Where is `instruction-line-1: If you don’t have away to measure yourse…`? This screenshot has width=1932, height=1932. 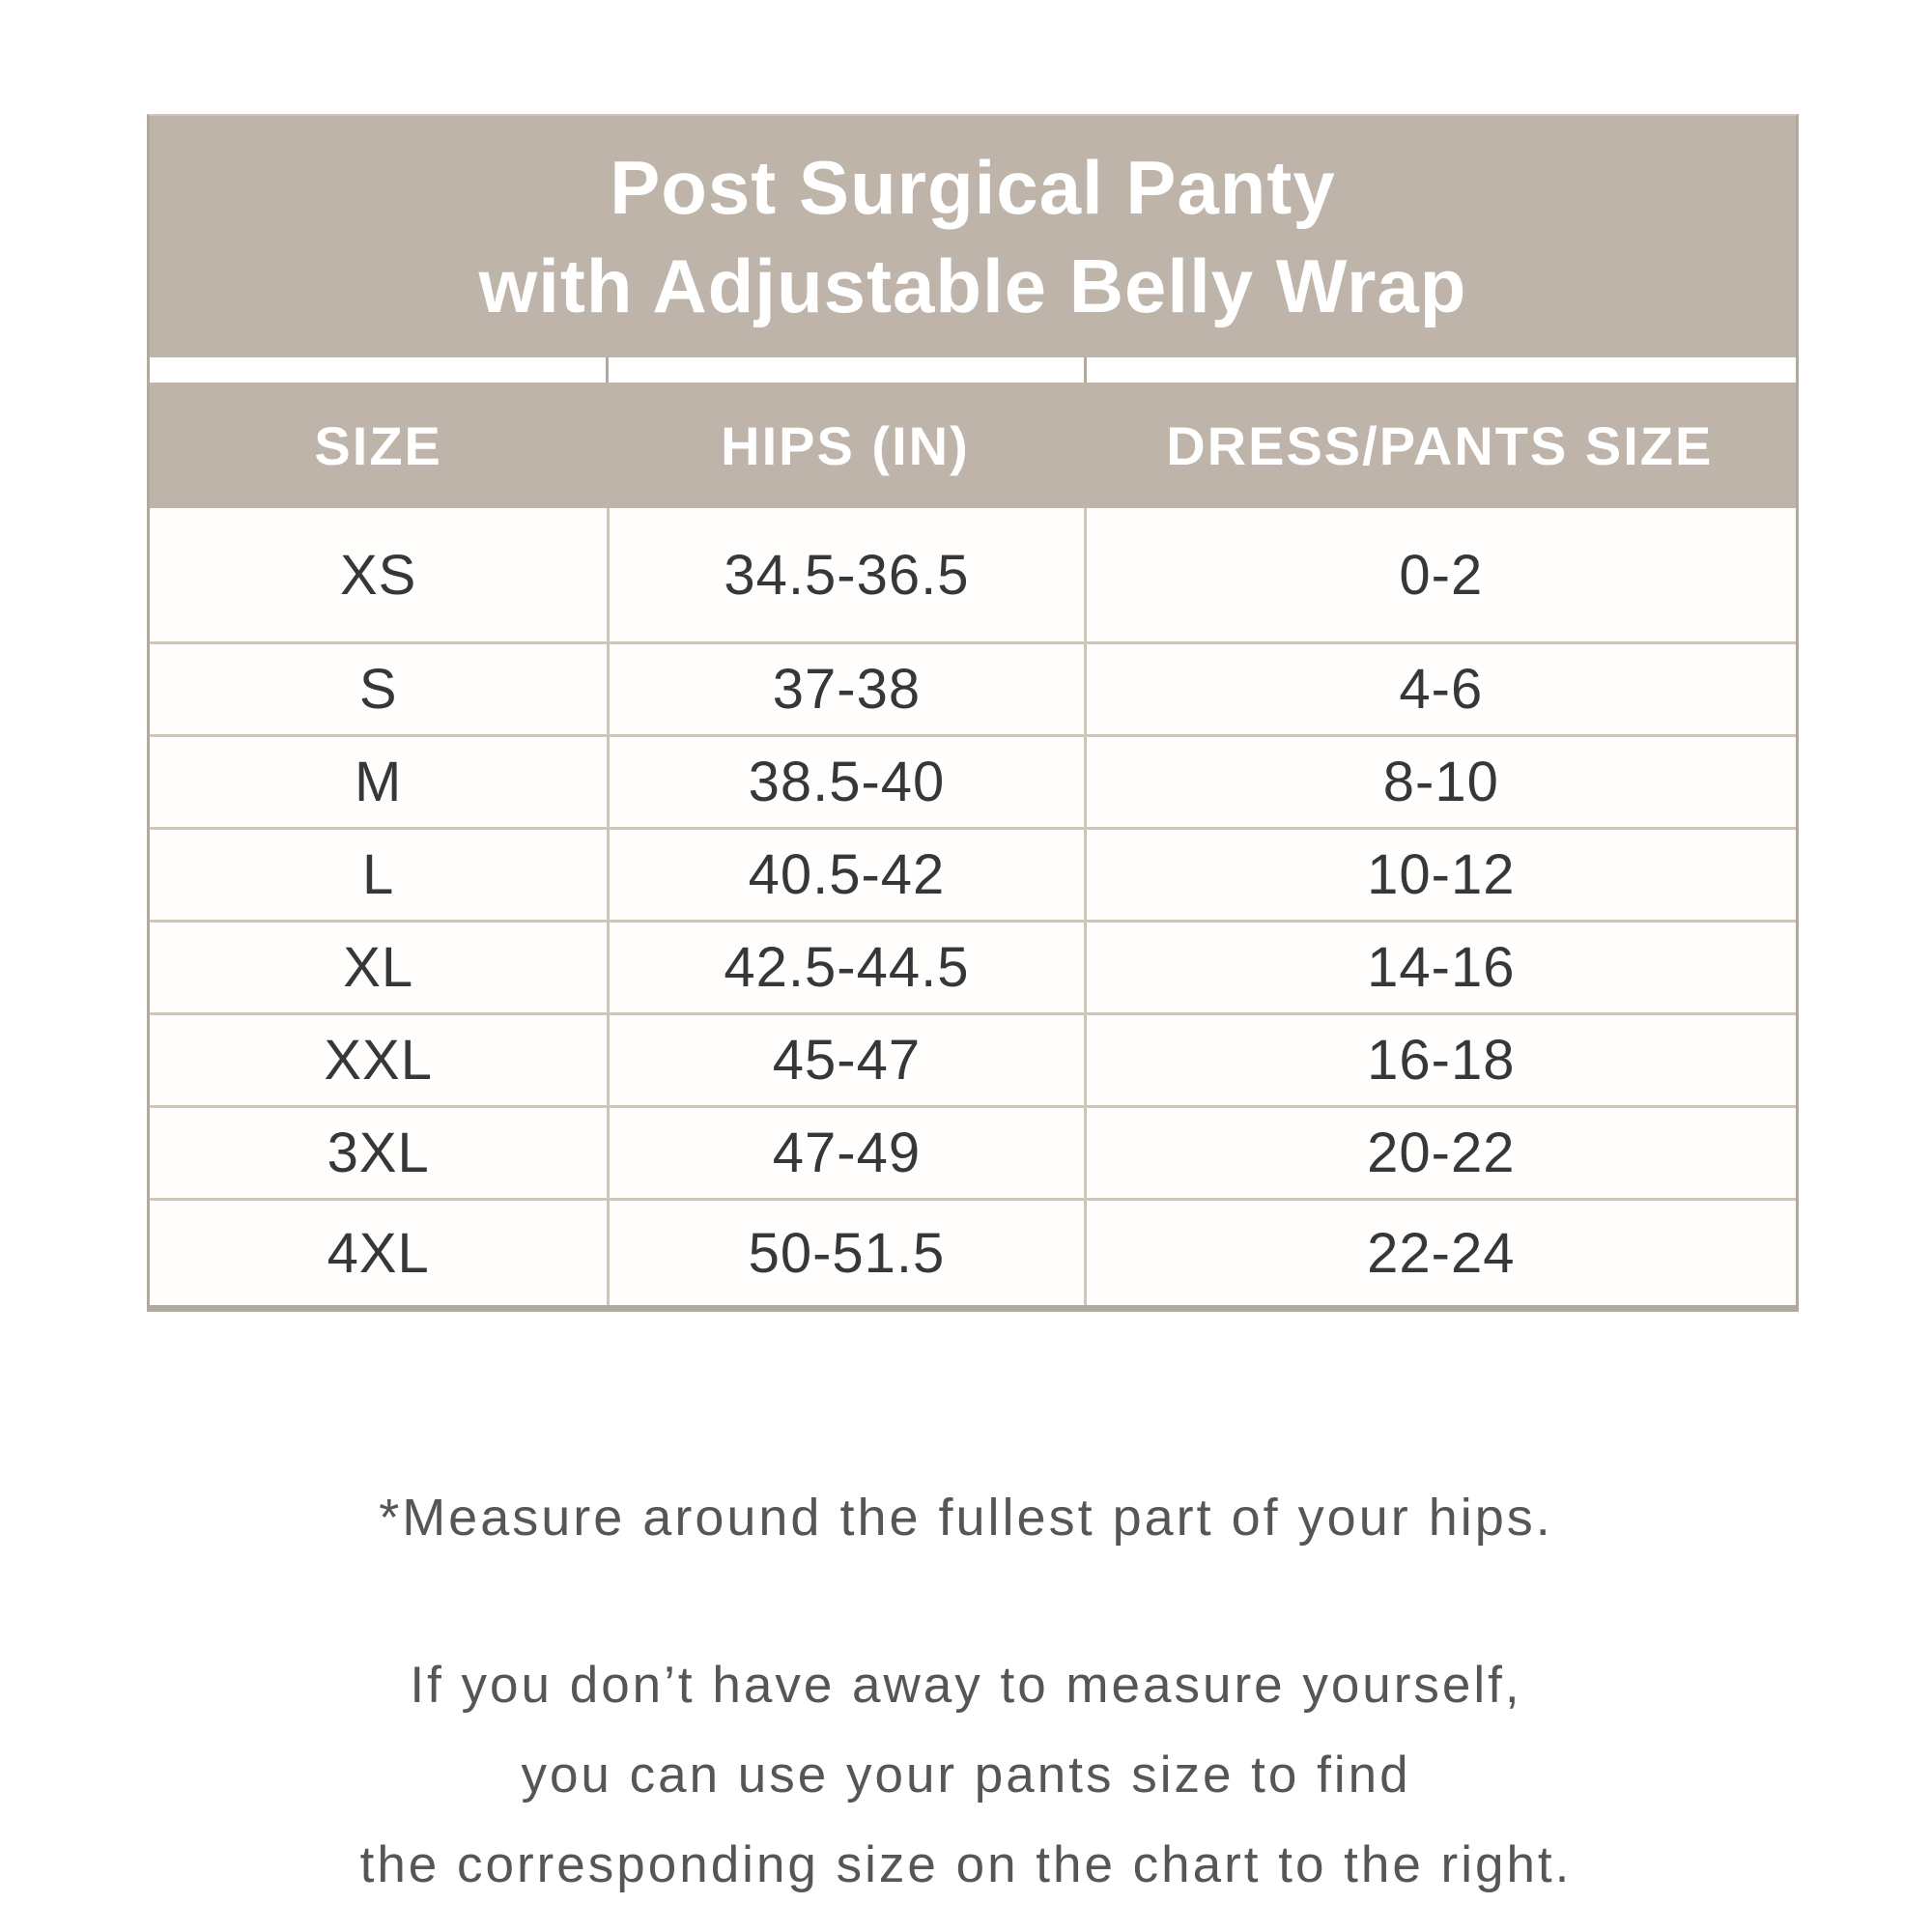 instruction-line-1: If you don’t have away to measure yourse… is located at coordinates (966, 1685).